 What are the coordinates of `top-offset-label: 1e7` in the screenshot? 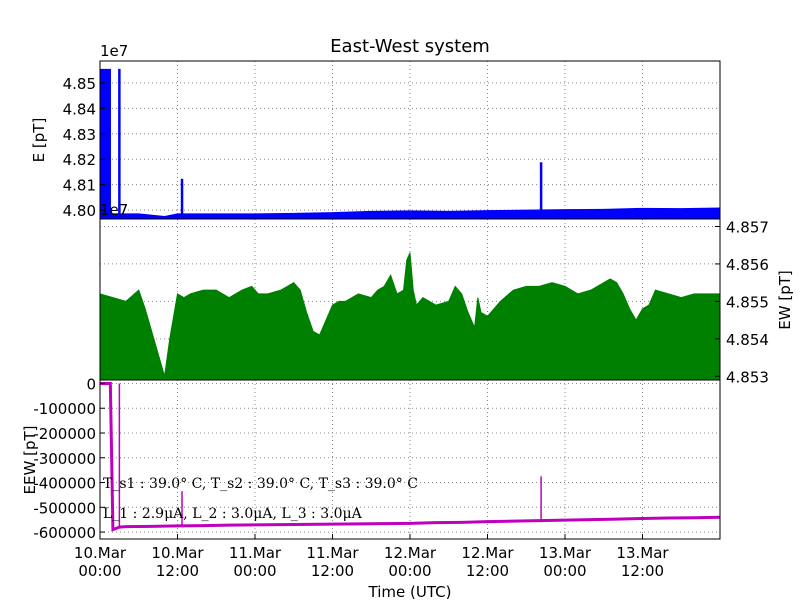 It's located at (114, 51).